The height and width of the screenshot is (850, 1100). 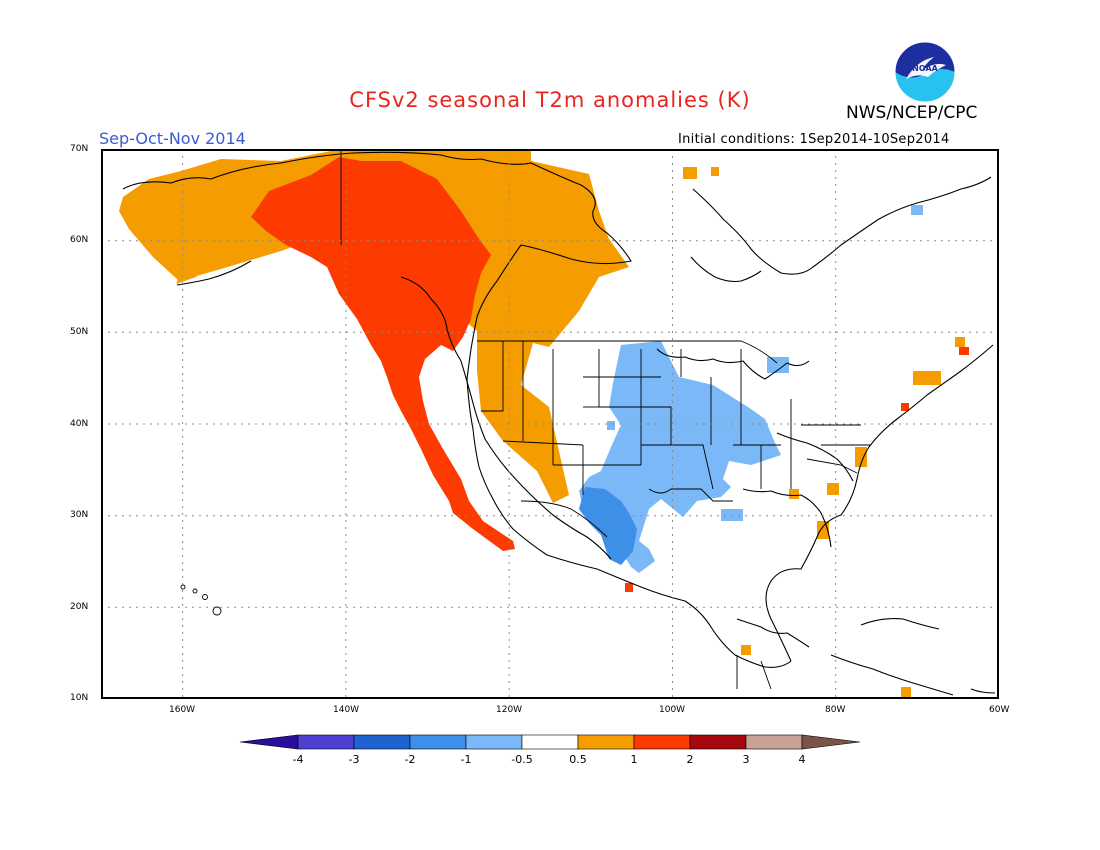 I want to click on colorbar-tick-label: -1, so click(x=466, y=759).